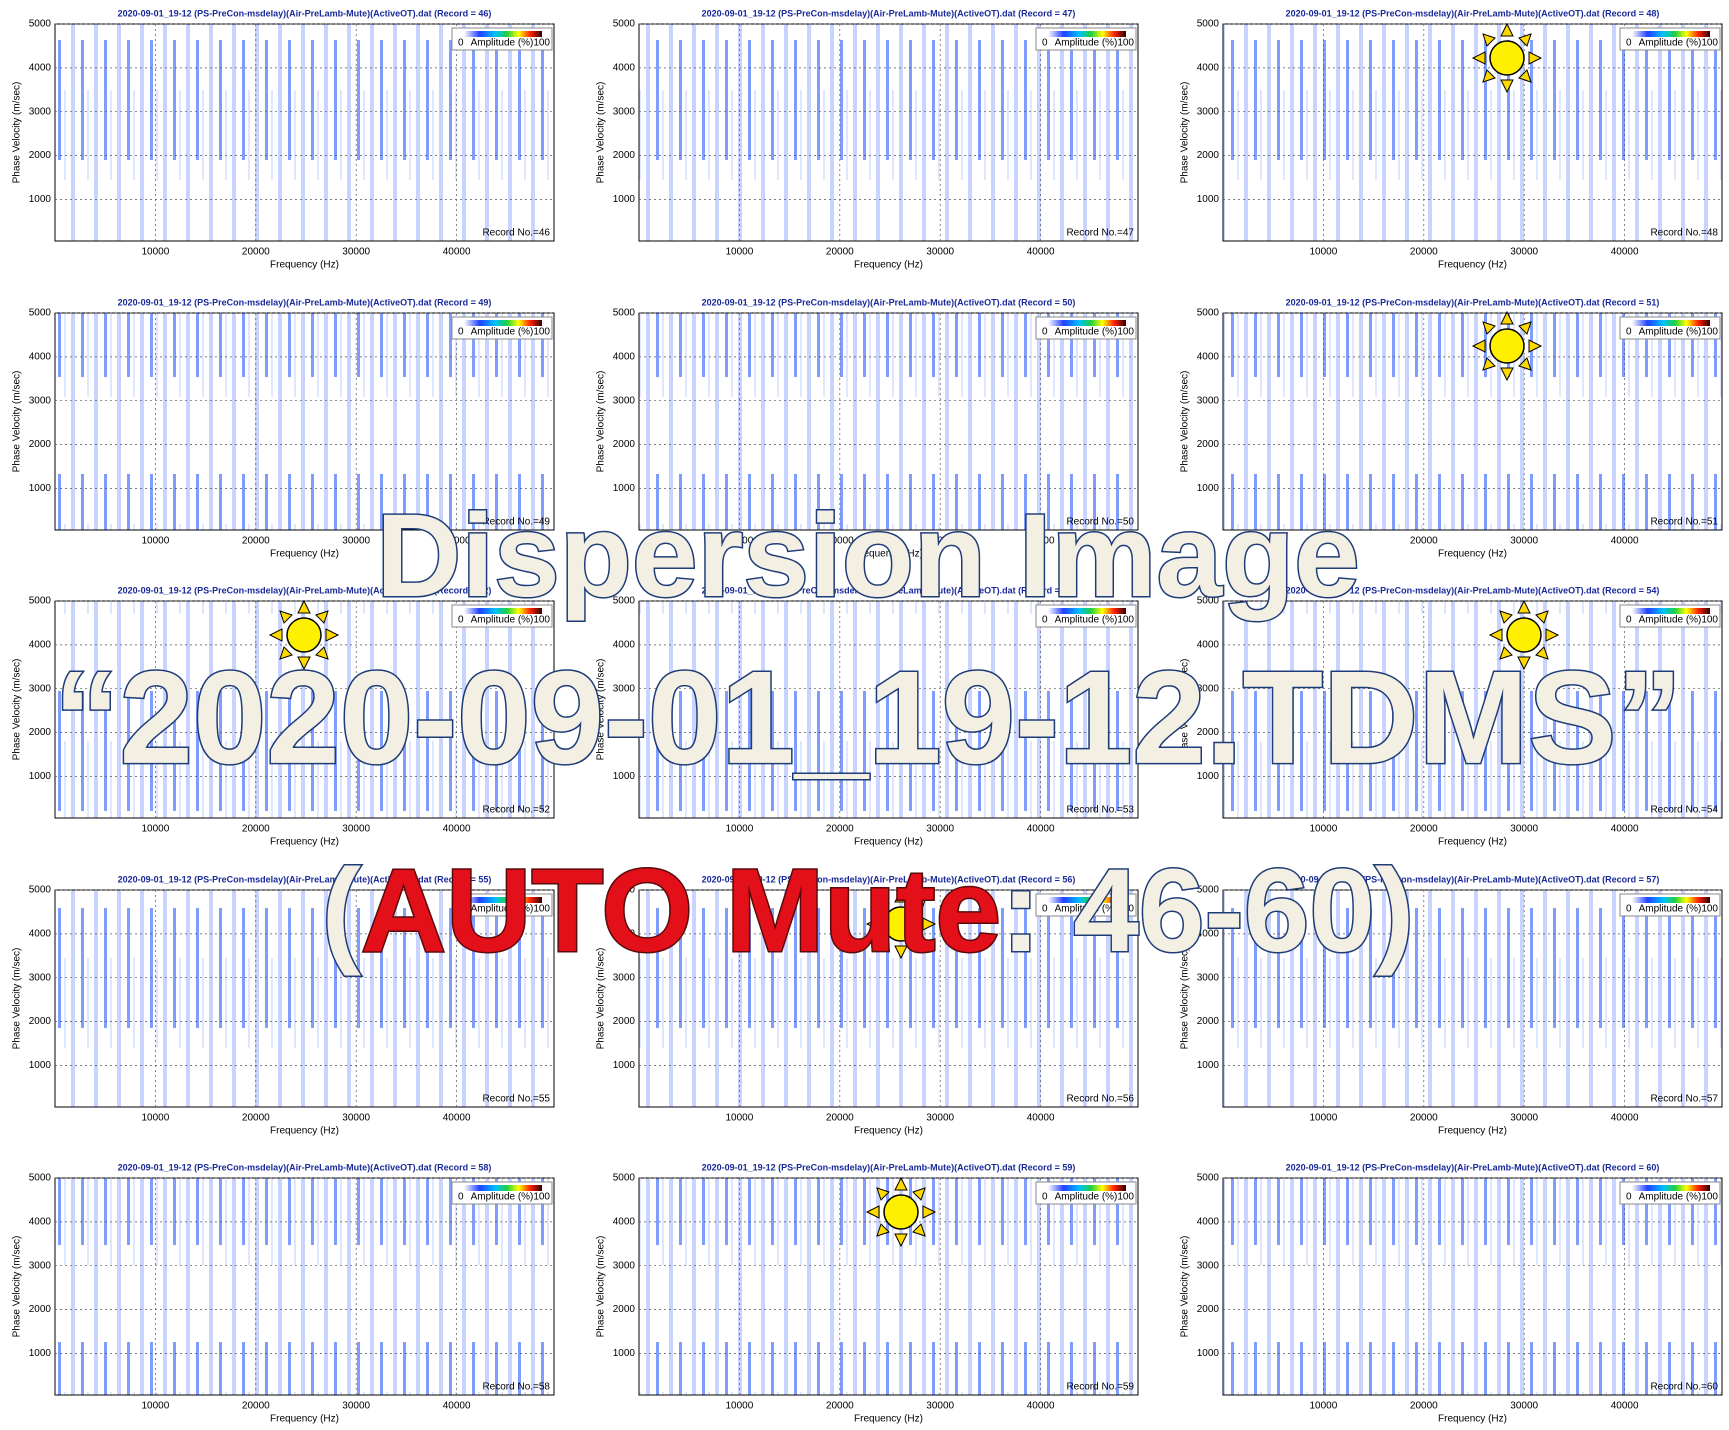 Image resolution: width=1729 pixels, height=1430 pixels. Describe the element at coordinates (1507, 346) in the screenshot. I see `sun-icon` at that location.